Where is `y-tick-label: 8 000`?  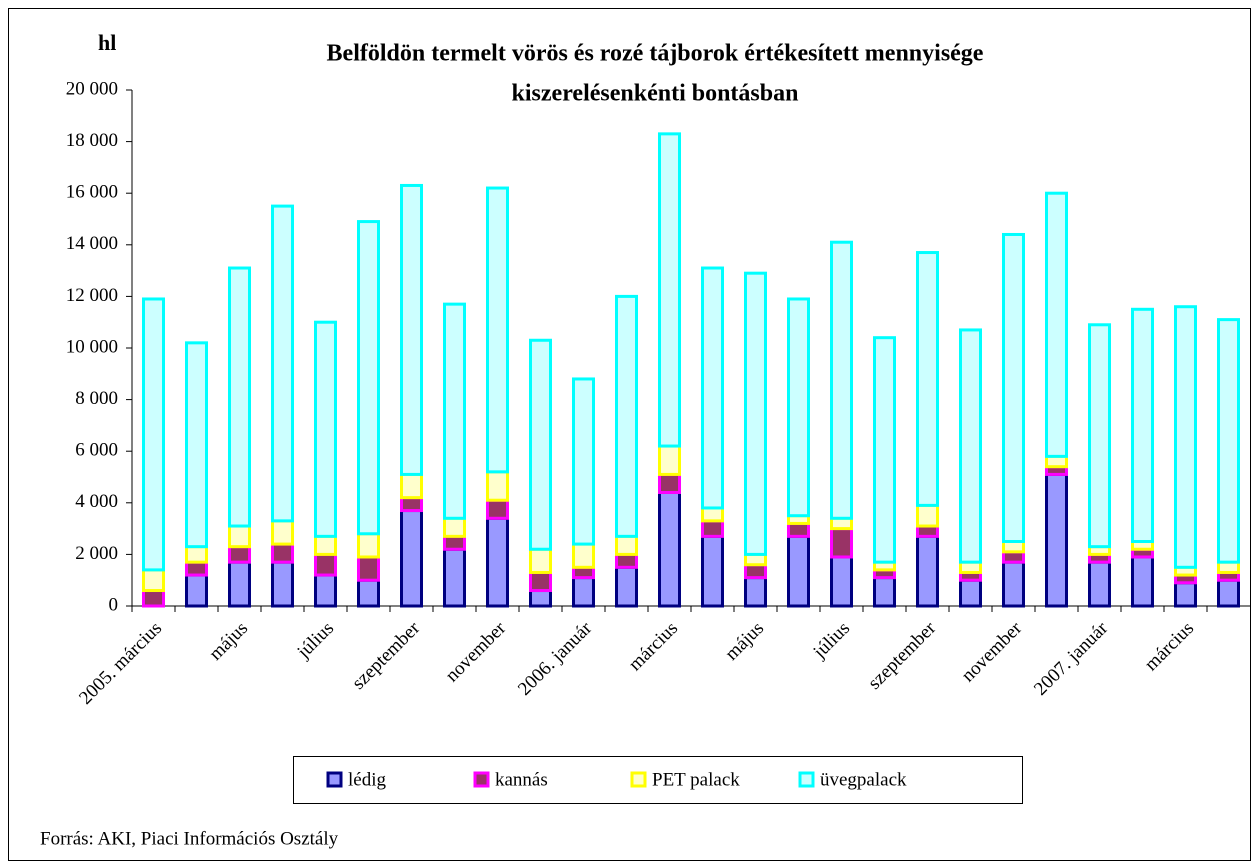 y-tick-label: 8 000 is located at coordinates (96, 398).